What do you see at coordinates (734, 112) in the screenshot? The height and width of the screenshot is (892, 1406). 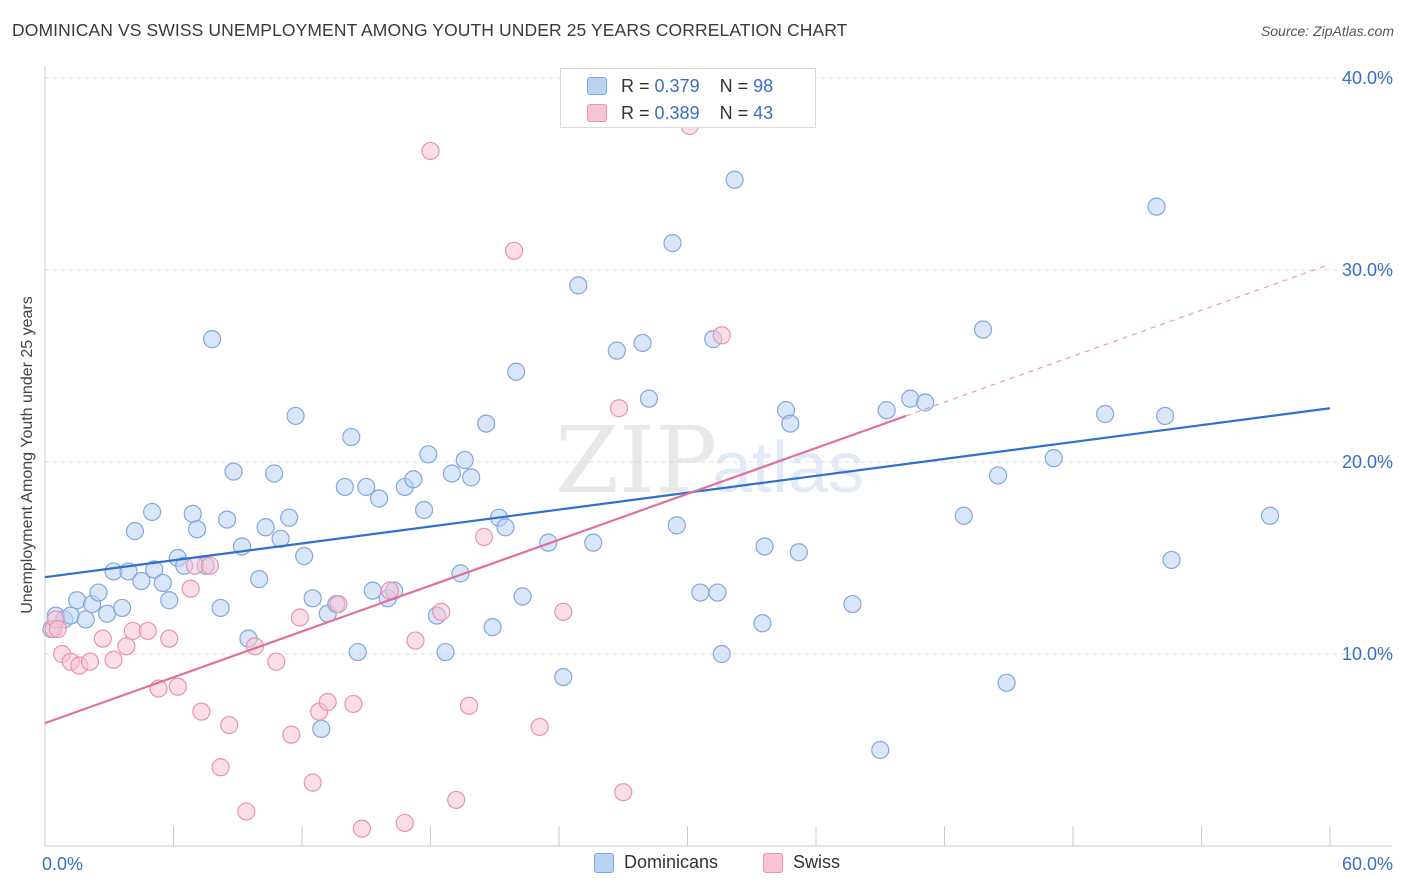 I see `legend-n-label: N =` at bounding box center [734, 112].